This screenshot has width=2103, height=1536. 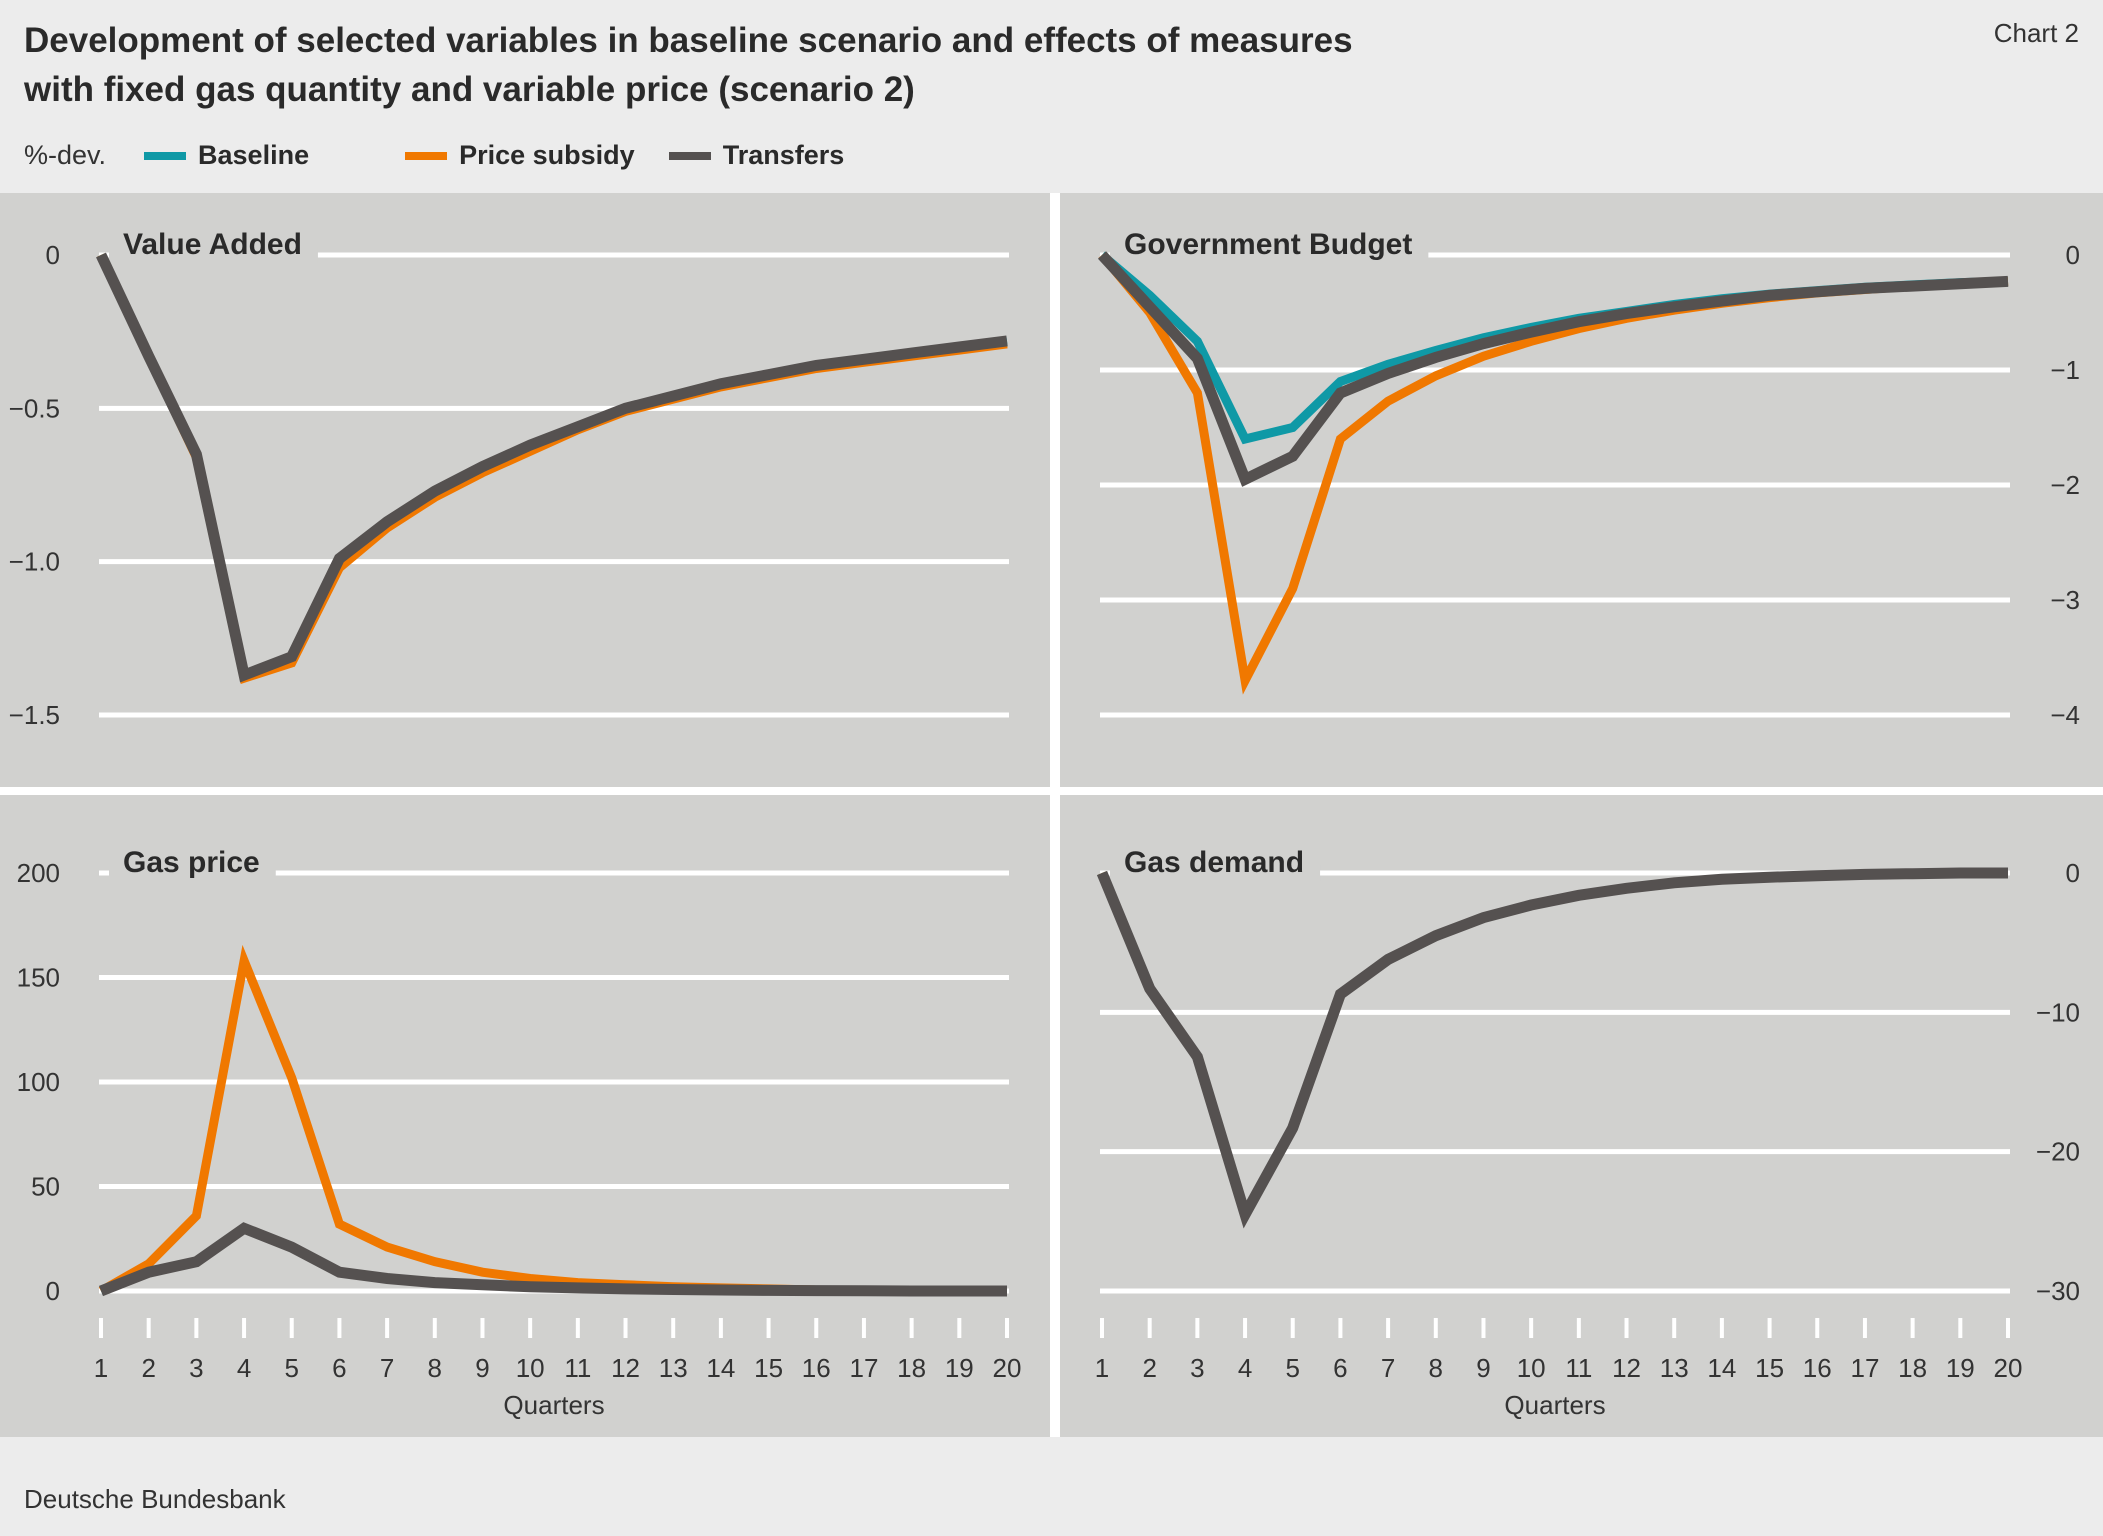 I want to click on legend-swatch-baseline, so click(x=165, y=155).